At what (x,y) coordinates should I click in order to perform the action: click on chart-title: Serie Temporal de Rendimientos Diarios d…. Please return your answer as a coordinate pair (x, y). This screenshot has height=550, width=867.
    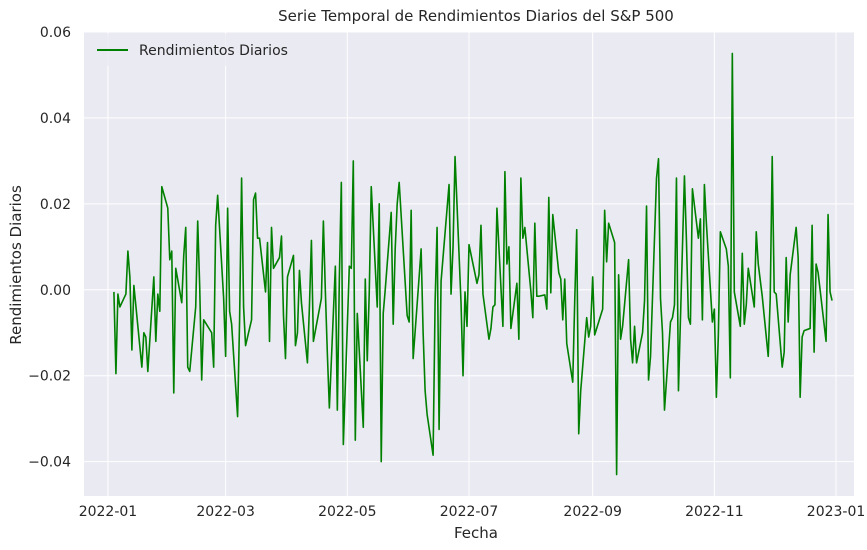
    Looking at the image, I should click on (476, 16).